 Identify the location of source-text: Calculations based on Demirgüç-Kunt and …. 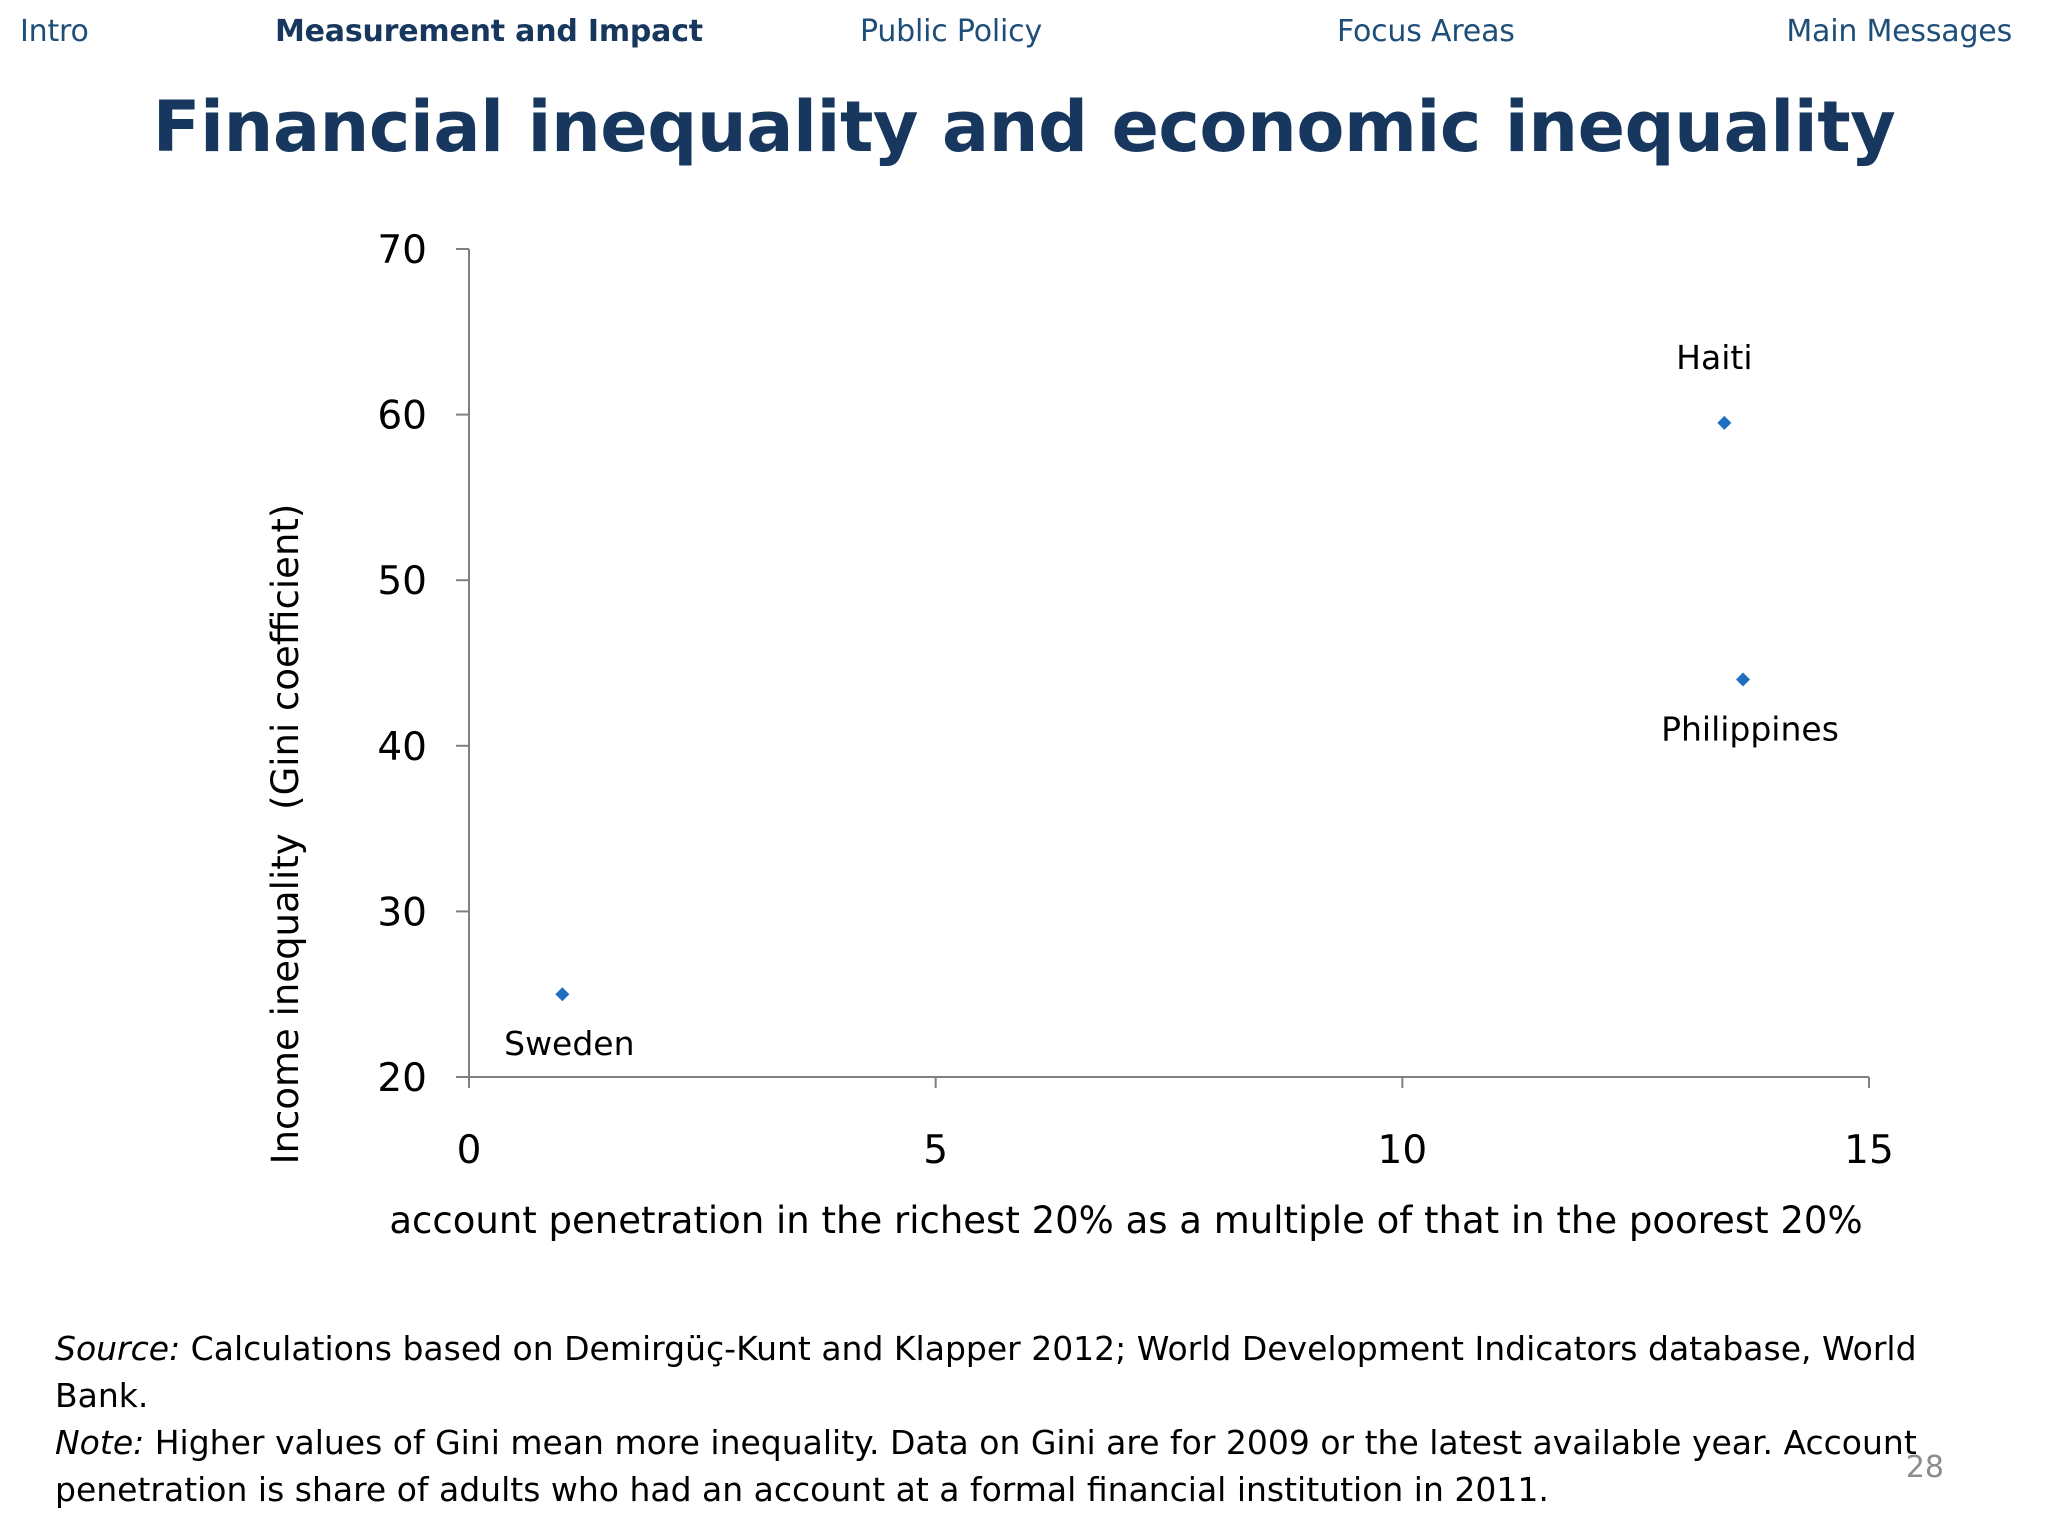
(986, 1372).